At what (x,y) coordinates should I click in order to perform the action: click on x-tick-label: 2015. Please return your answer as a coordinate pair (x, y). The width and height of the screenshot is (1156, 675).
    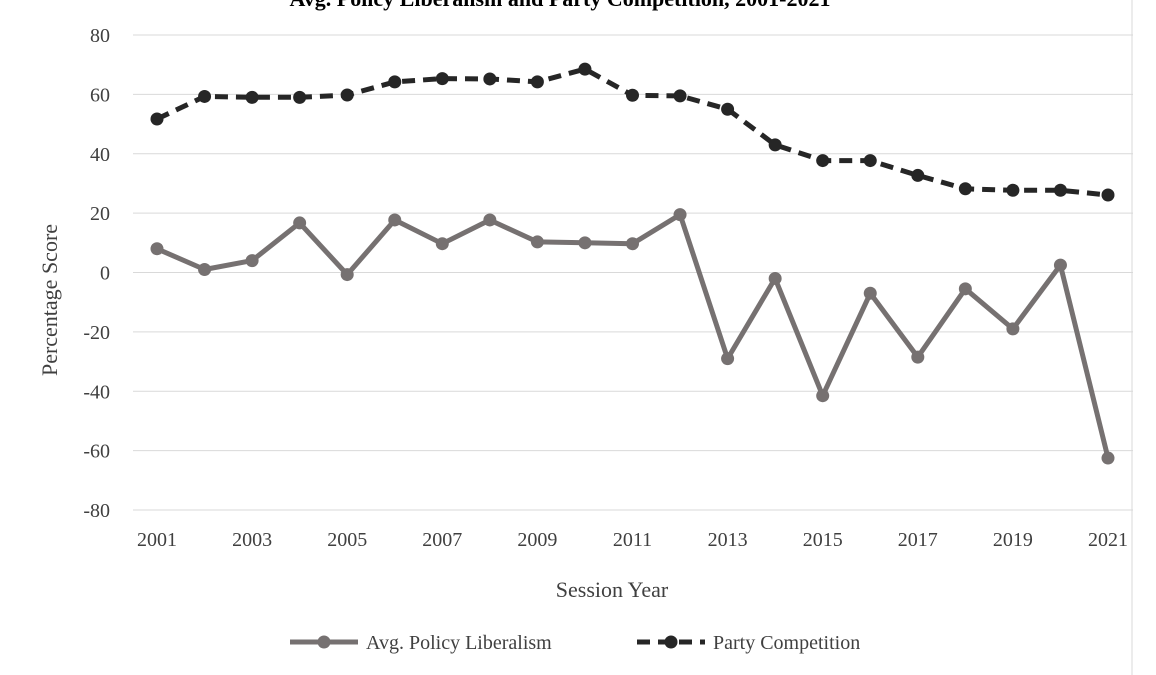
    Looking at the image, I should click on (823, 540).